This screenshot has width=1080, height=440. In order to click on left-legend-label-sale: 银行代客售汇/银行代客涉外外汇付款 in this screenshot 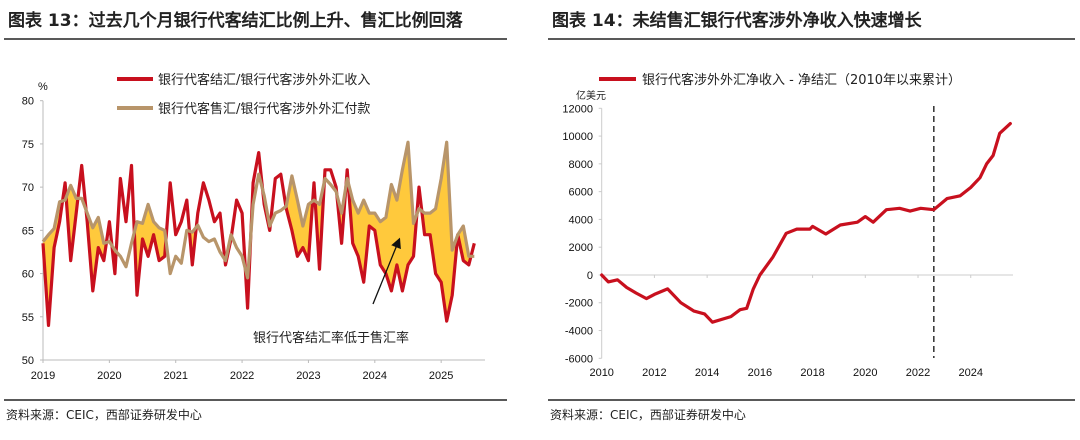, I will do `click(264, 109)`.